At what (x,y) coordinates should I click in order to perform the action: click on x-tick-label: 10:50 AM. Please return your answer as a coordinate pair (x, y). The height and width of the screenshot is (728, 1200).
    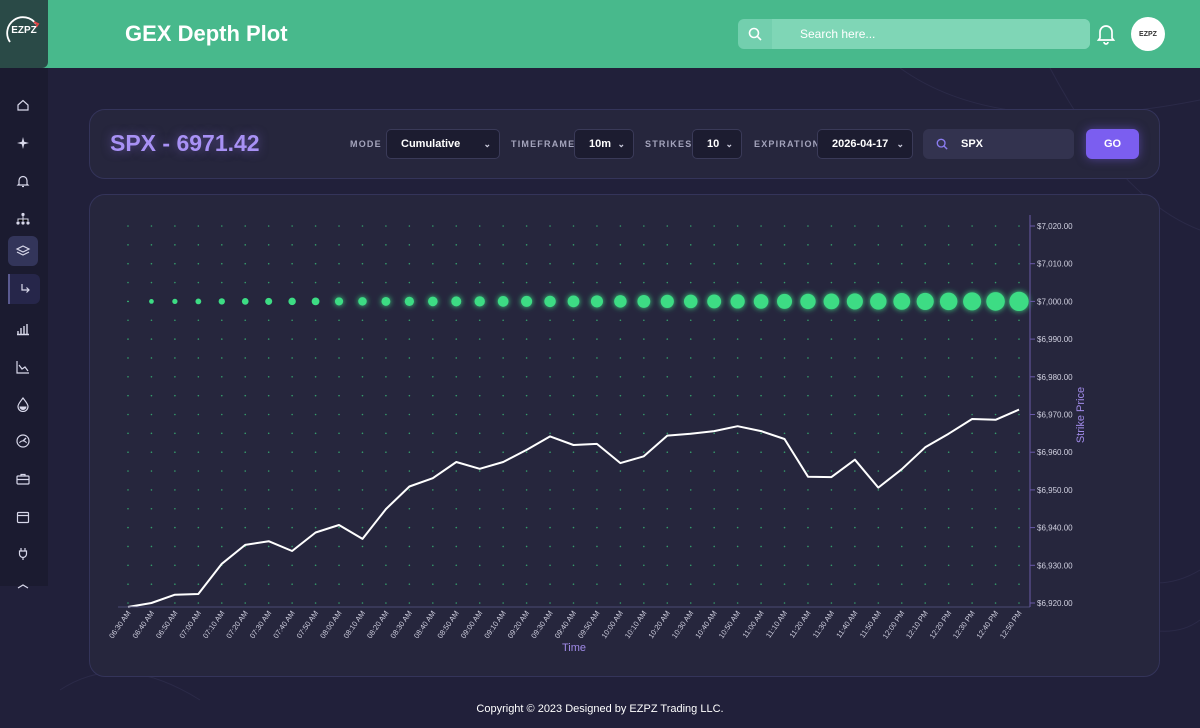
    Looking at the image, I should click on (730, 624).